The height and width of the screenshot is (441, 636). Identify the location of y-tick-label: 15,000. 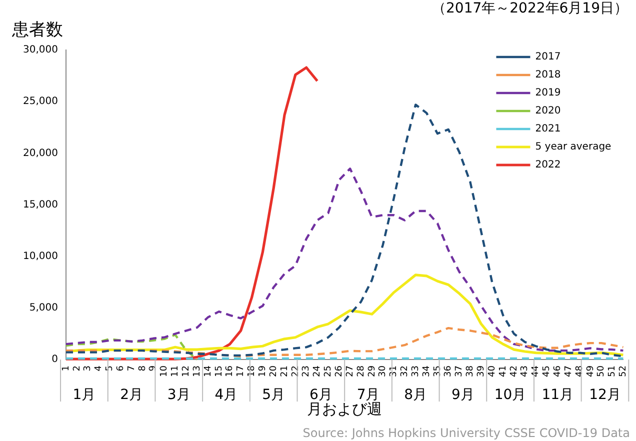
(40, 204).